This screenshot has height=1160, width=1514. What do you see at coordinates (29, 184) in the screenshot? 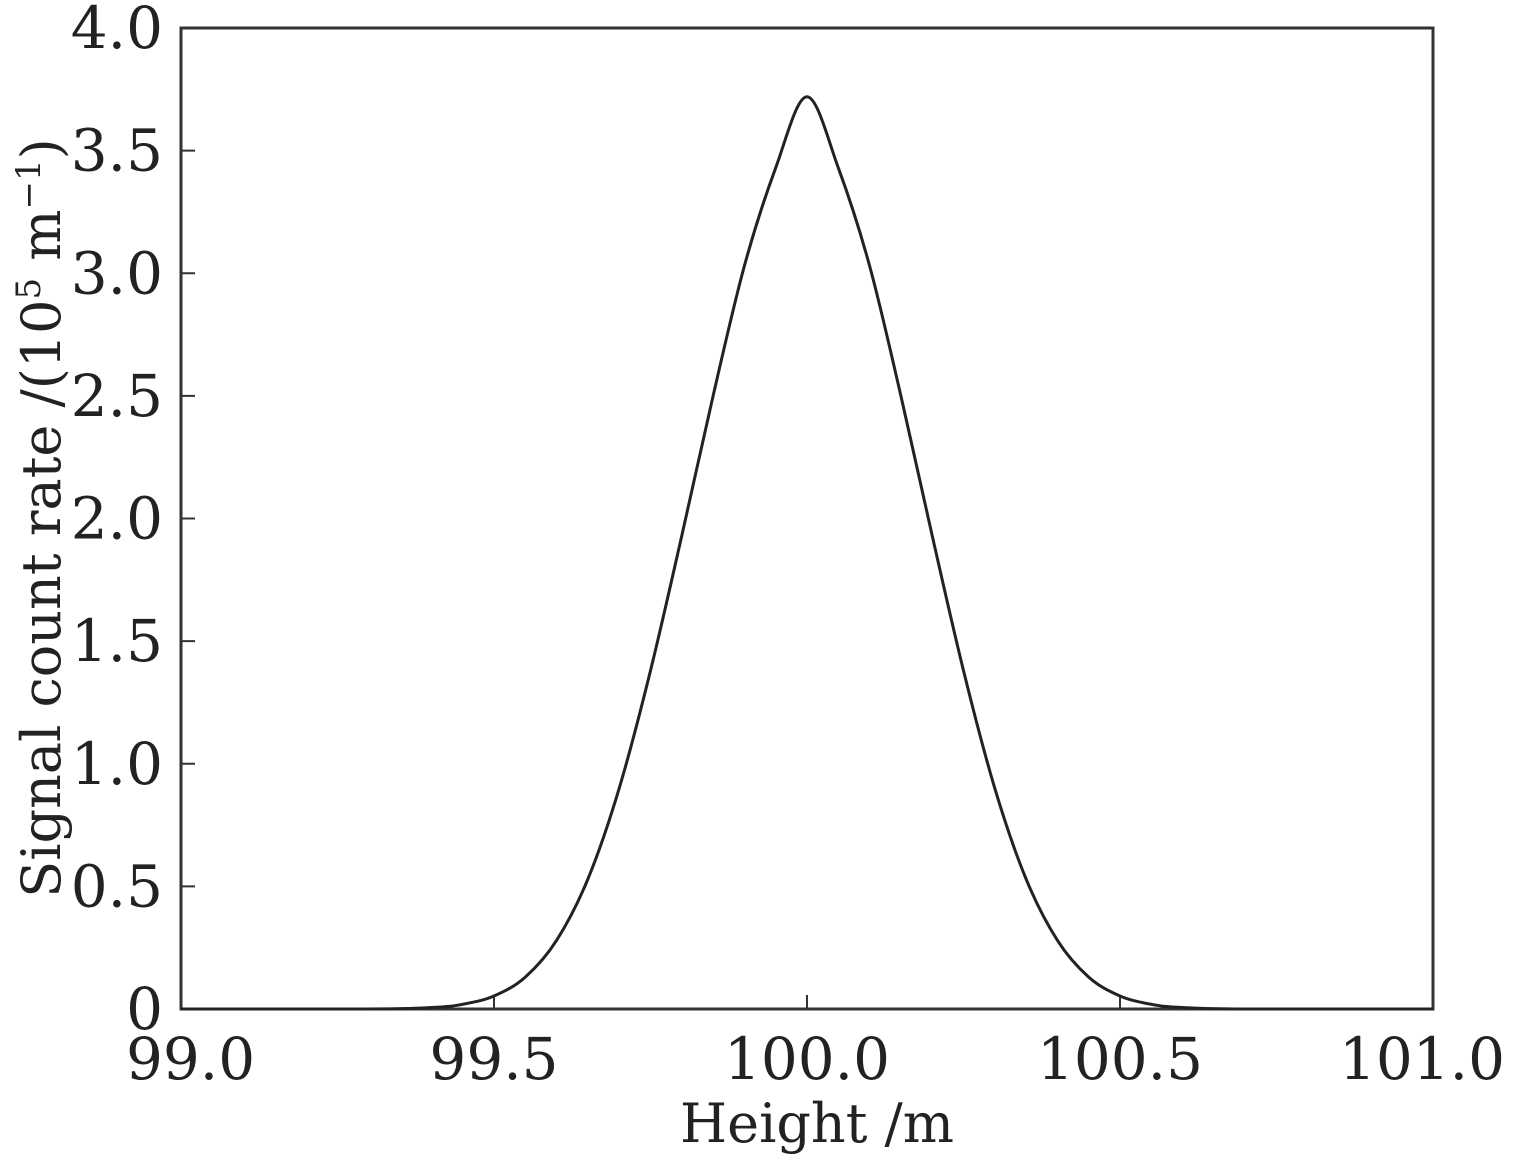
I see `y-axis-title-unit-exponent: −1` at bounding box center [29, 184].